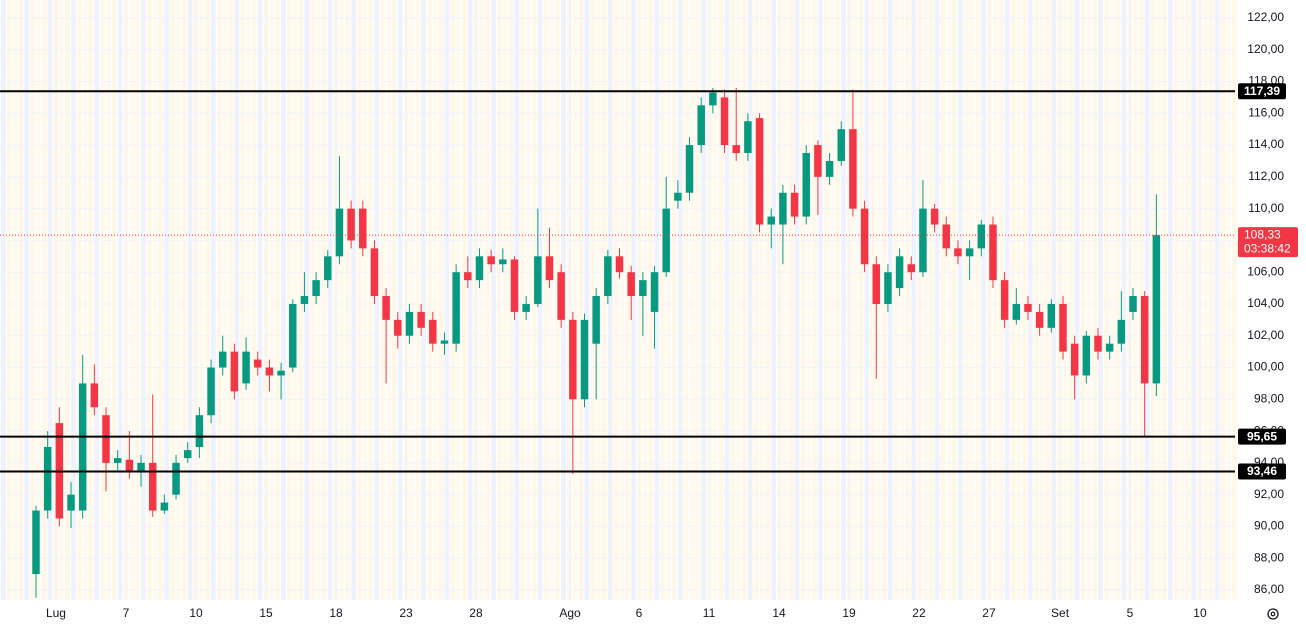 This screenshot has height=626, width=1306. I want to click on settings-icon, so click(1273, 614).